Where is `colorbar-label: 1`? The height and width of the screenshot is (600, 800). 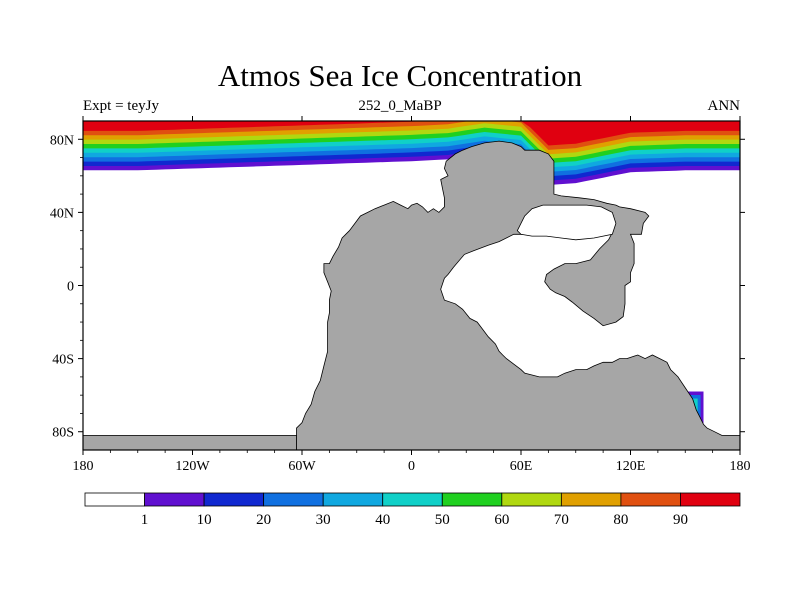
colorbar-label: 1 is located at coordinates (145, 520).